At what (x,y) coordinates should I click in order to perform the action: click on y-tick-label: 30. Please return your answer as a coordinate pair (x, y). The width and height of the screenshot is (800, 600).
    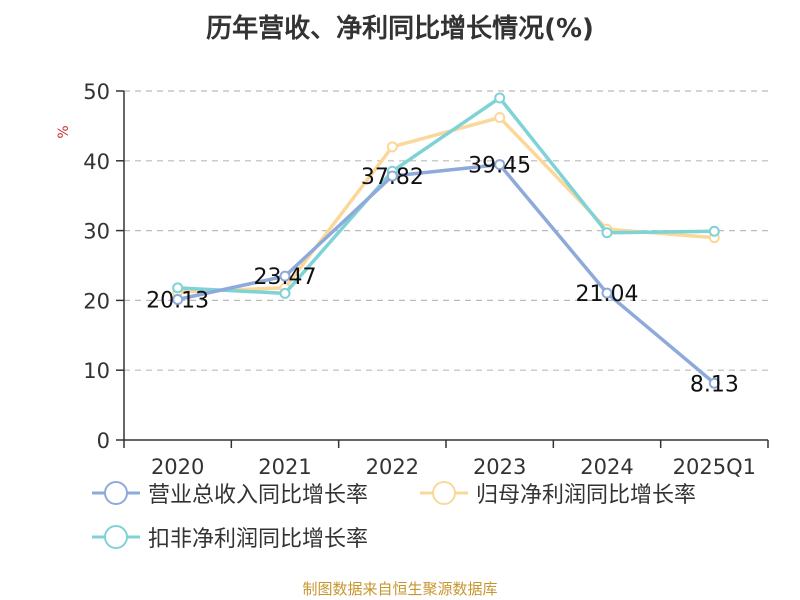
    Looking at the image, I should click on (96, 232).